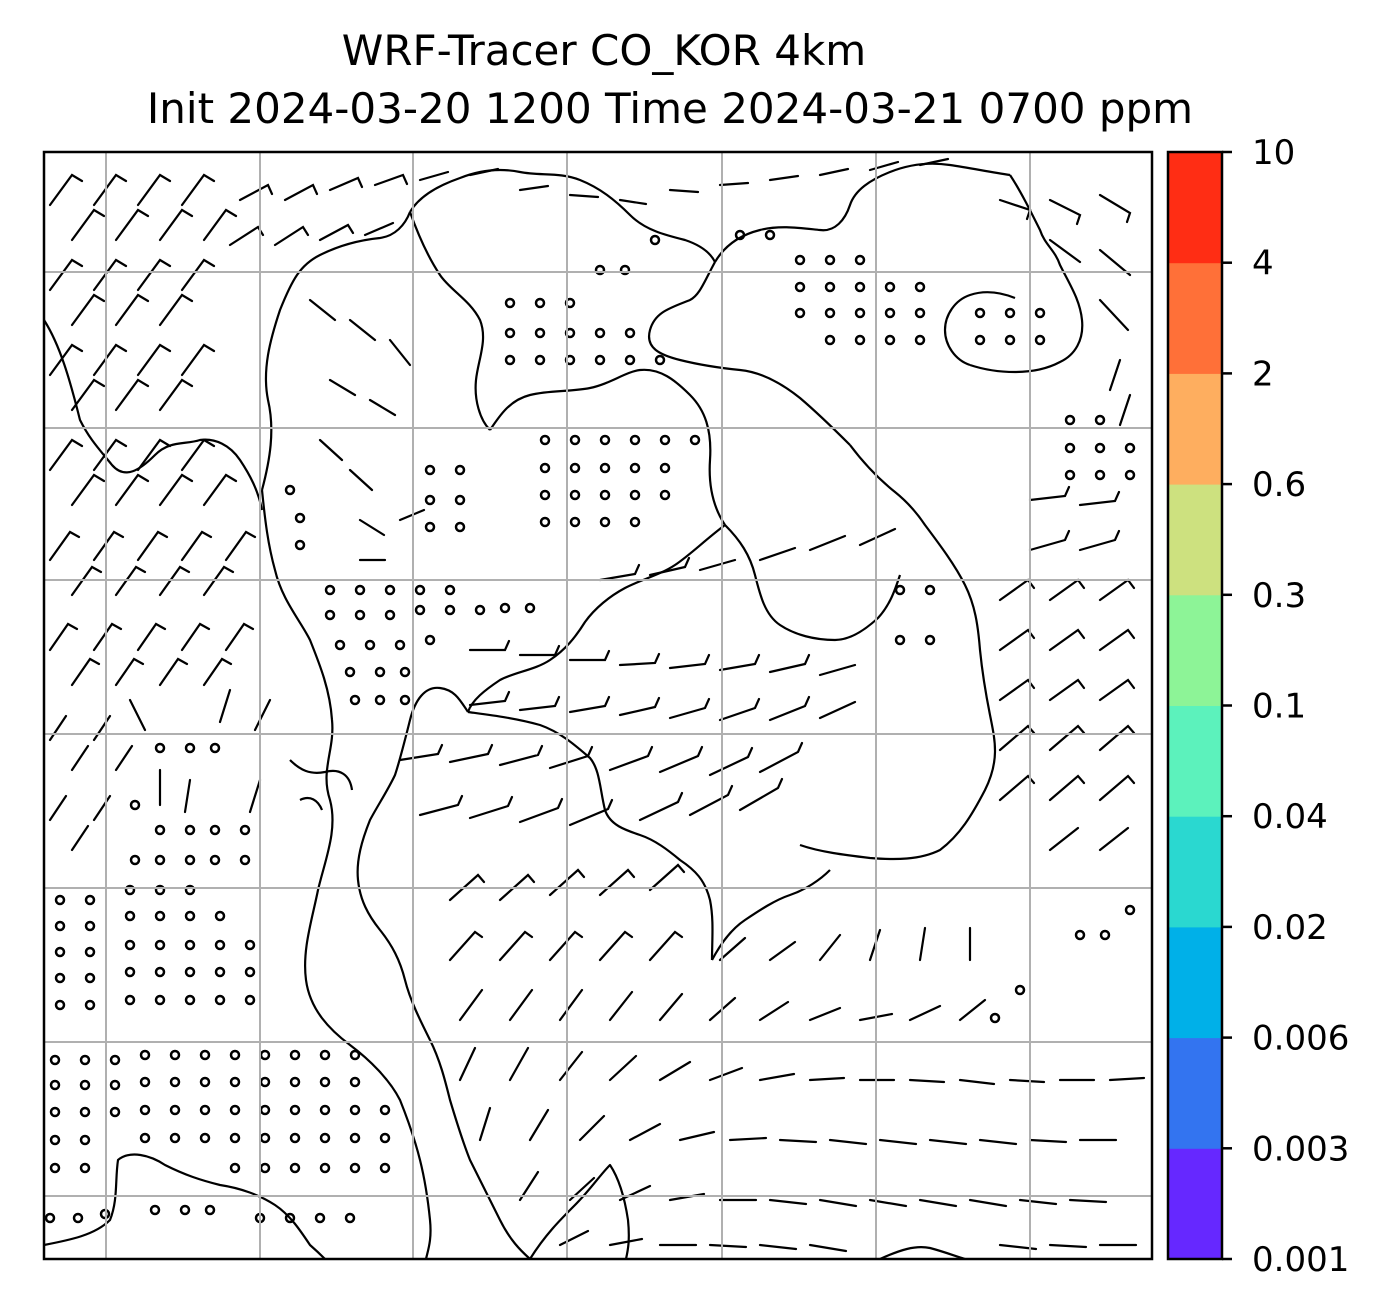 The image size is (1400, 1313). Describe the element at coordinates (1279, 596) in the screenshot. I see `colorbar-tick-label: 0.3` at that location.